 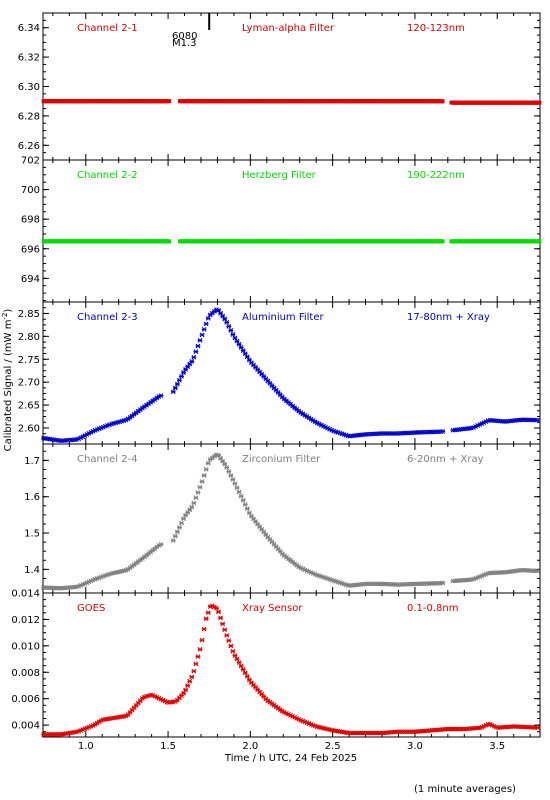 I want to click on y-tick-label: 2.60, so click(x=29, y=428).